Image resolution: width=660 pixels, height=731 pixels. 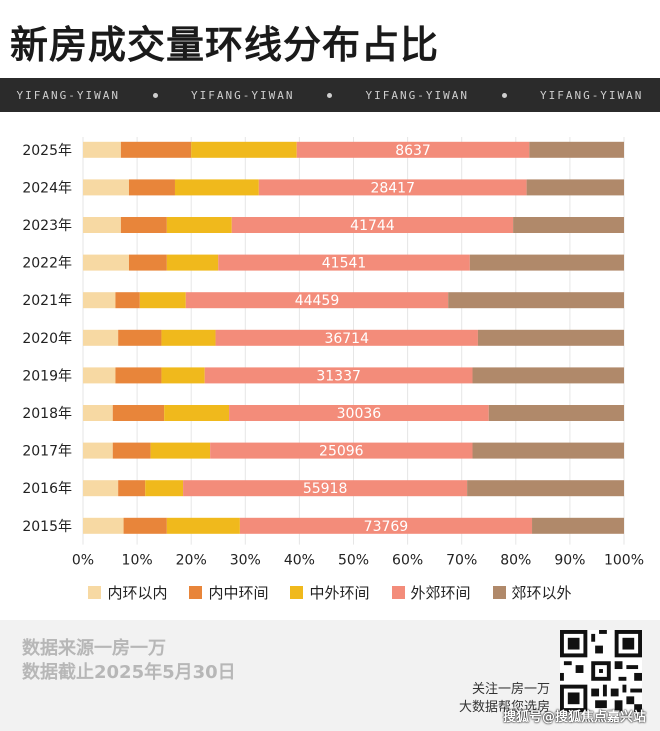 I want to click on total-label: 30036, so click(x=359, y=414).